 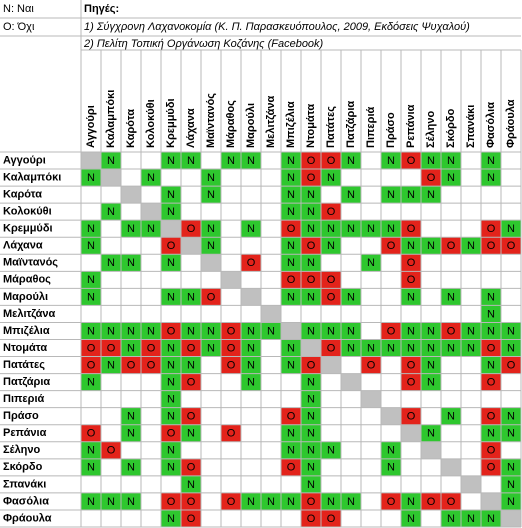 I want to click on row-header: Πατάτες, so click(x=24, y=365).